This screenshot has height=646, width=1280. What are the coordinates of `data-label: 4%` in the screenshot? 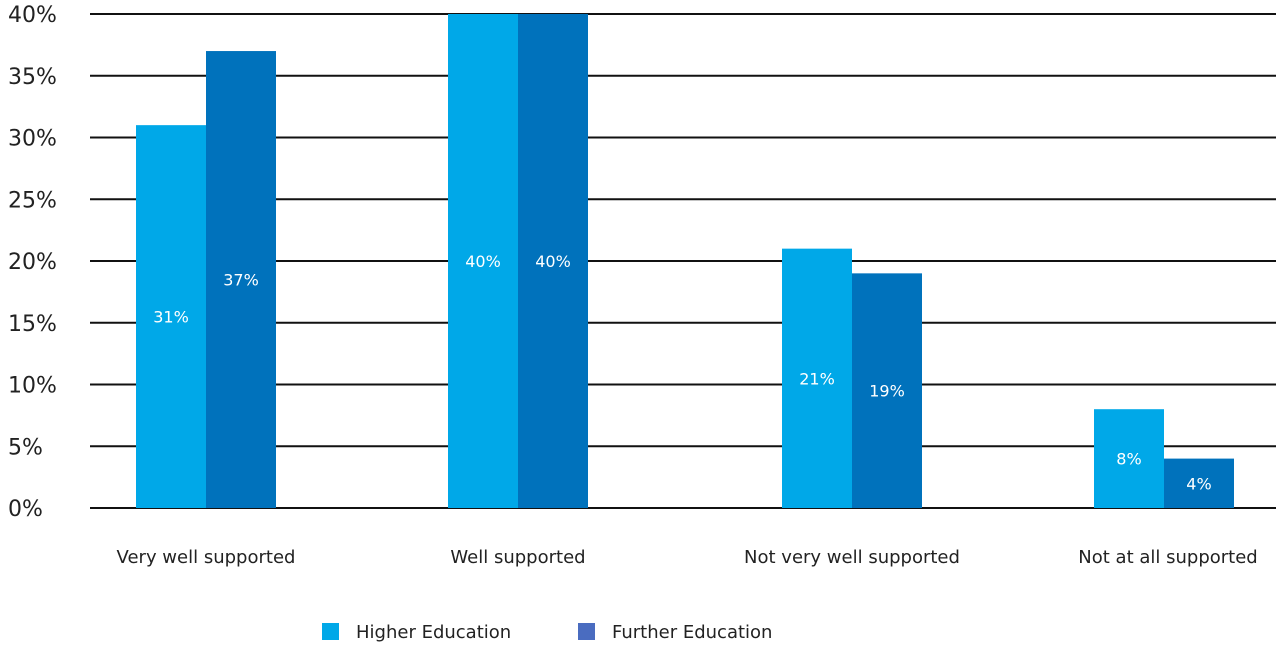 It's located at (1198, 483).